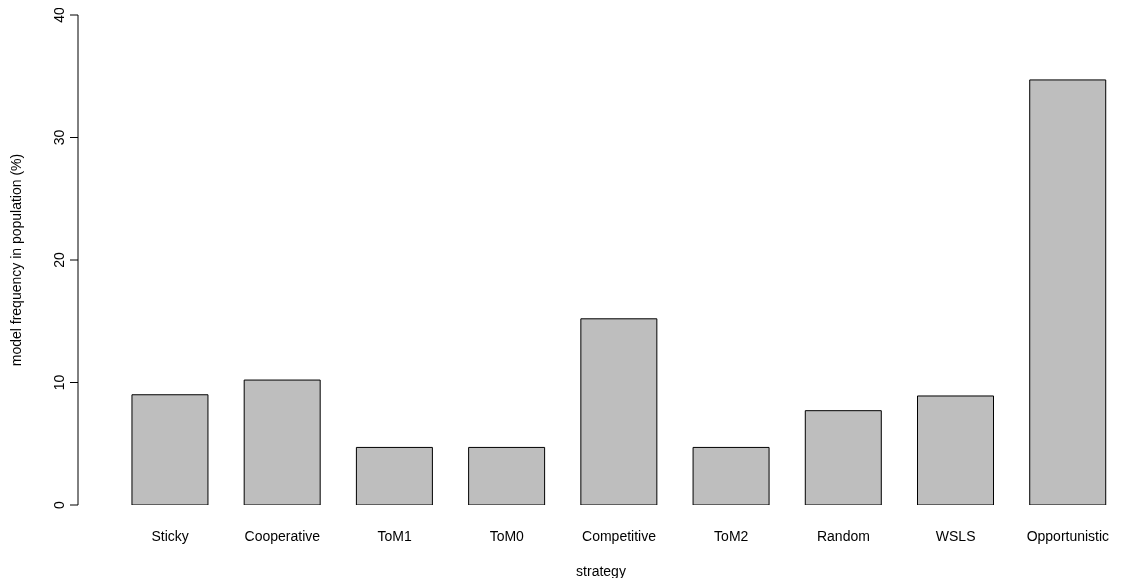 Image resolution: width=1131 pixels, height=586 pixels. I want to click on y-tick-label: 0, so click(59, 504).